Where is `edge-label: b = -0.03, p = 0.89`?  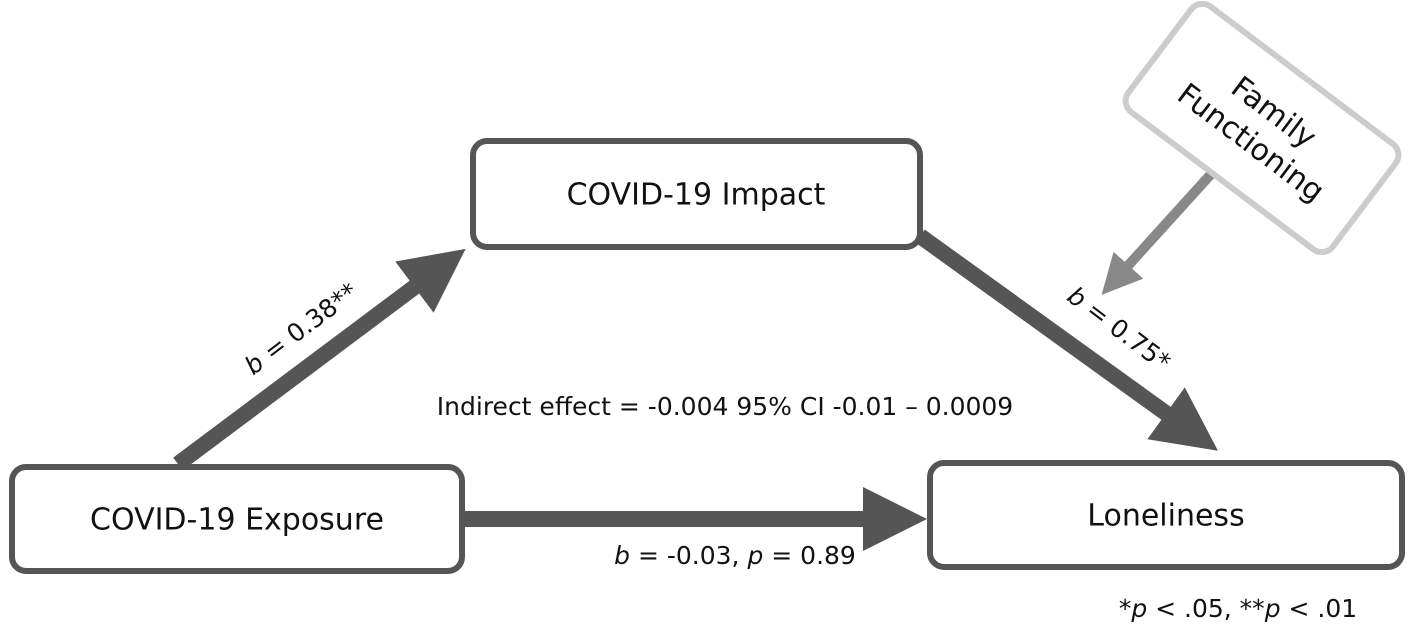
edge-label: b = -0.03, p = 0.89 is located at coordinates (735, 555).